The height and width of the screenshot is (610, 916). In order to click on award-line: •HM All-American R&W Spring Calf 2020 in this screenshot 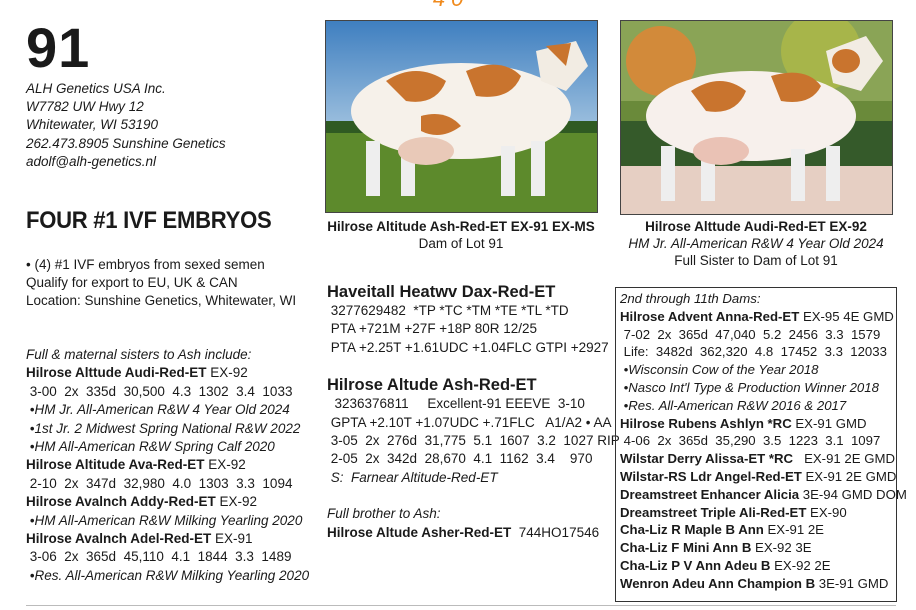, I will do `click(150, 447)`.